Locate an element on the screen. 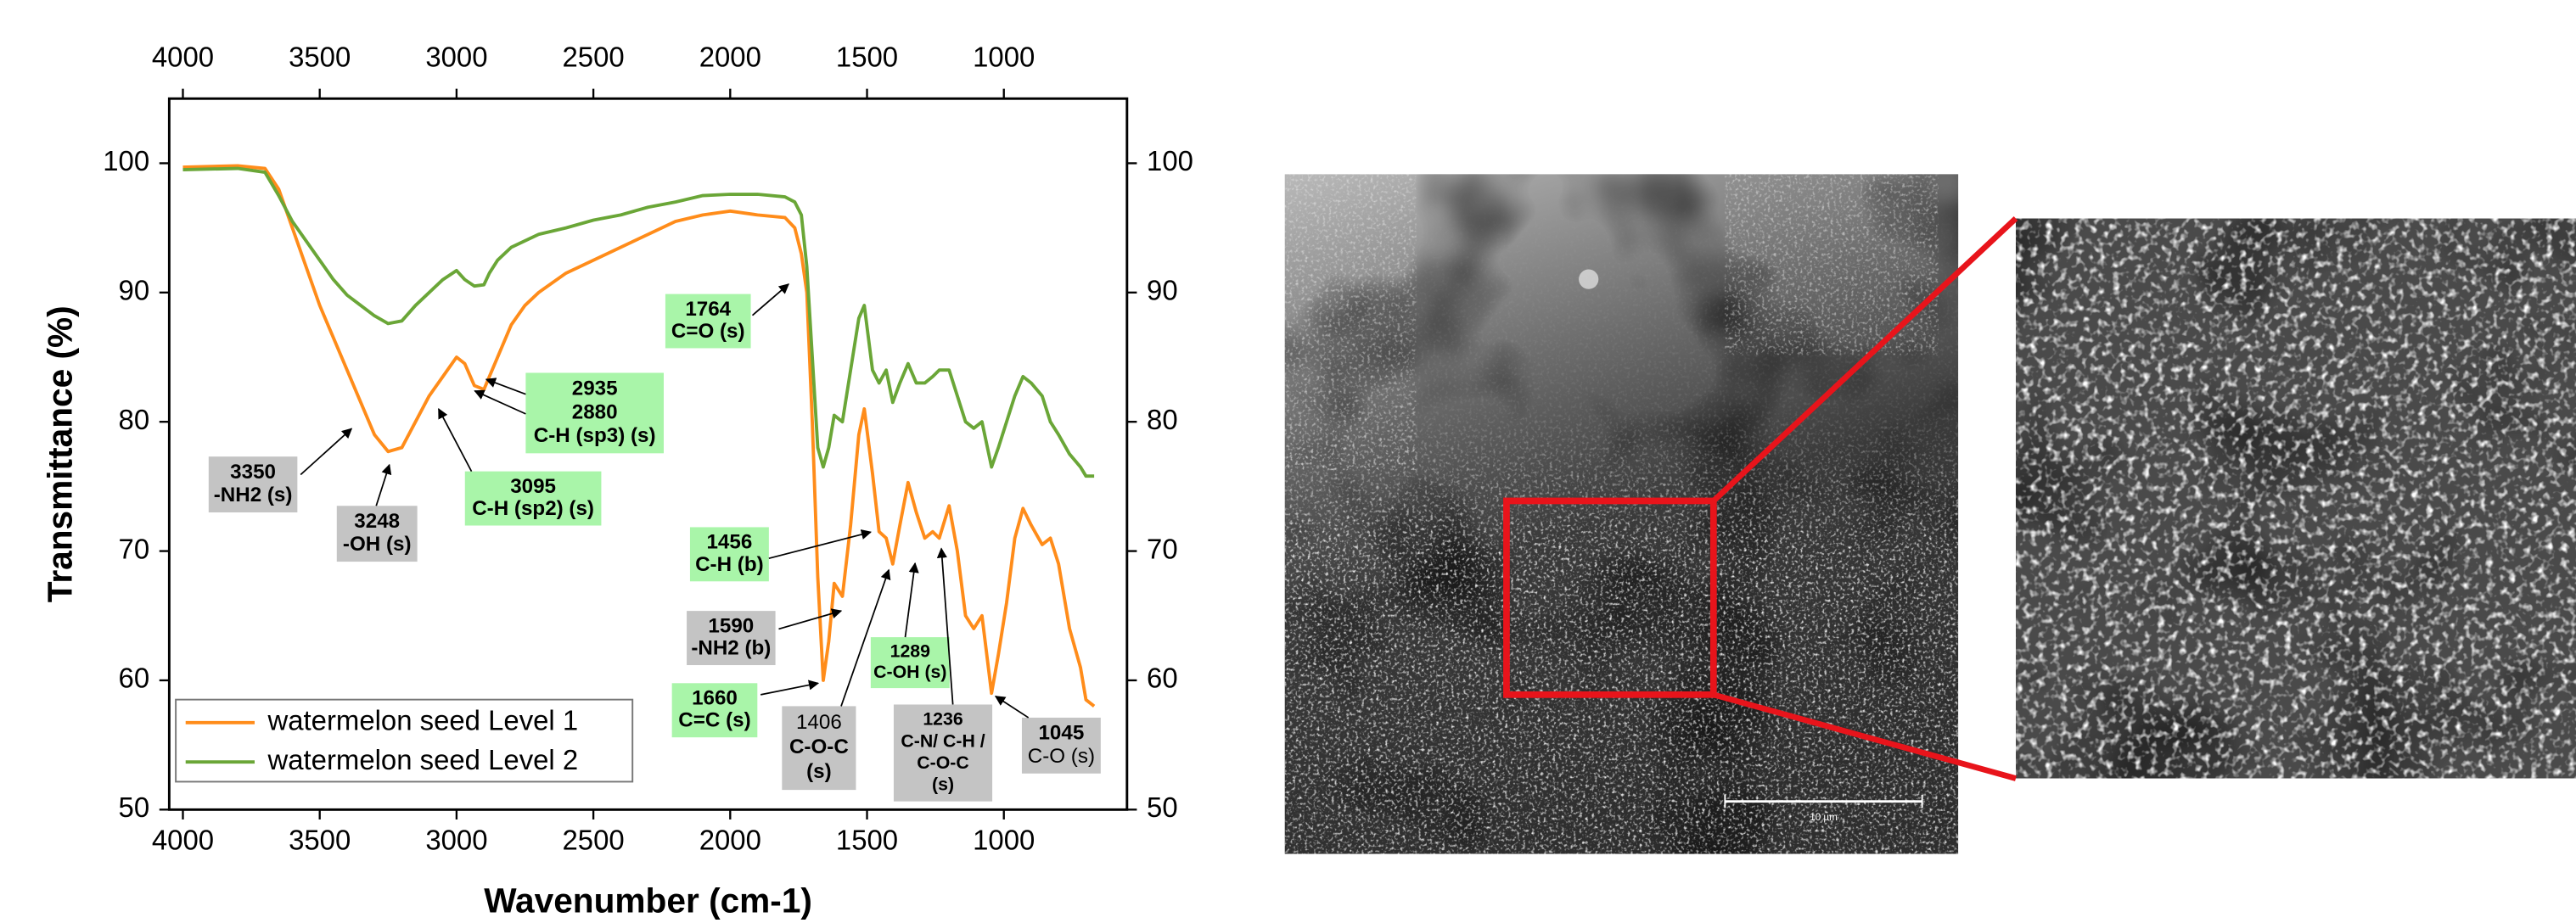  y-tick-label-right: 90 is located at coordinates (1162, 289).